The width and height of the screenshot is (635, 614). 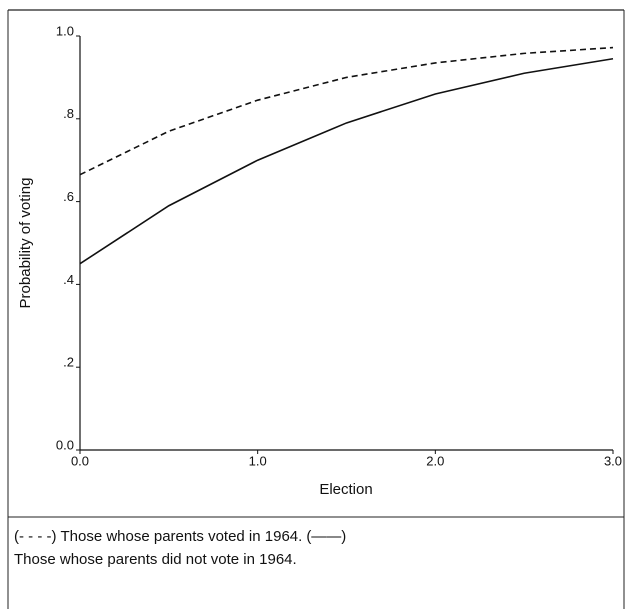 I want to click on x-axis-label: Election, so click(x=345, y=489).